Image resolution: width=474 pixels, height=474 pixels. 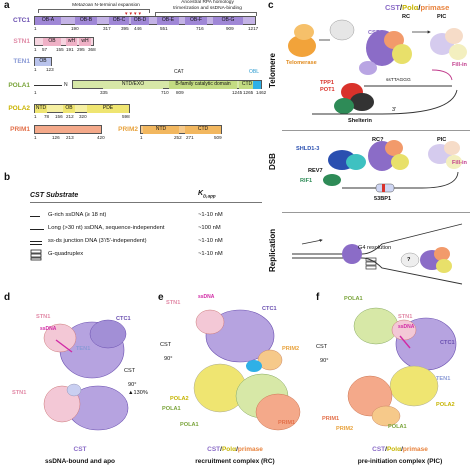 I want to click on d-caption-title: CST, so click(x=80, y=449).